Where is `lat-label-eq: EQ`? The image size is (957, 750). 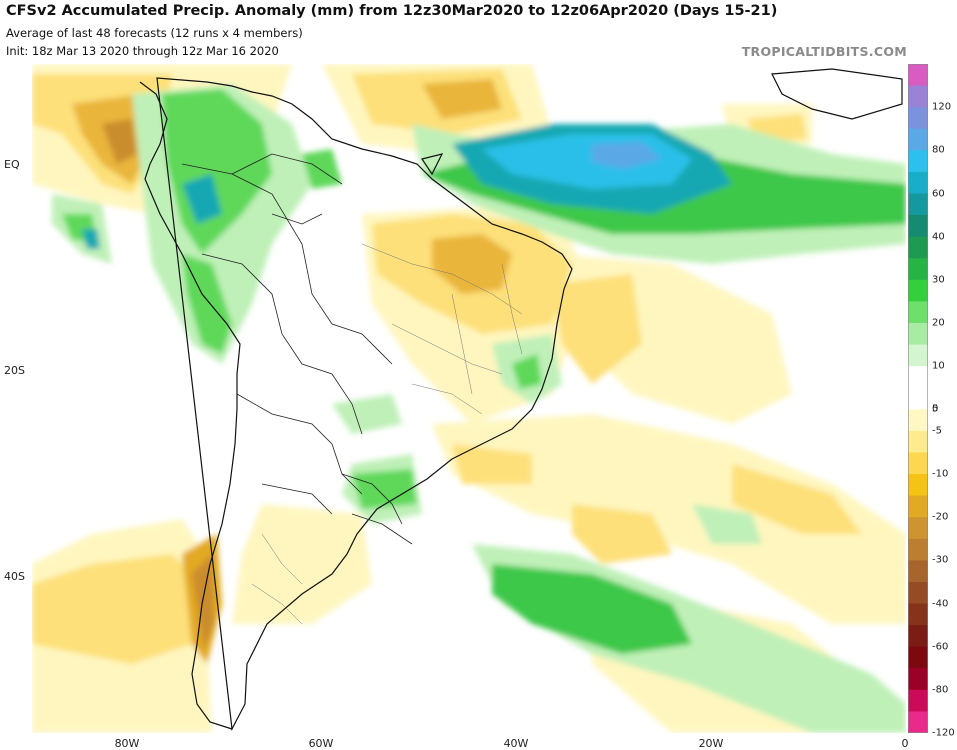
lat-label-eq: EQ is located at coordinates (12, 164).